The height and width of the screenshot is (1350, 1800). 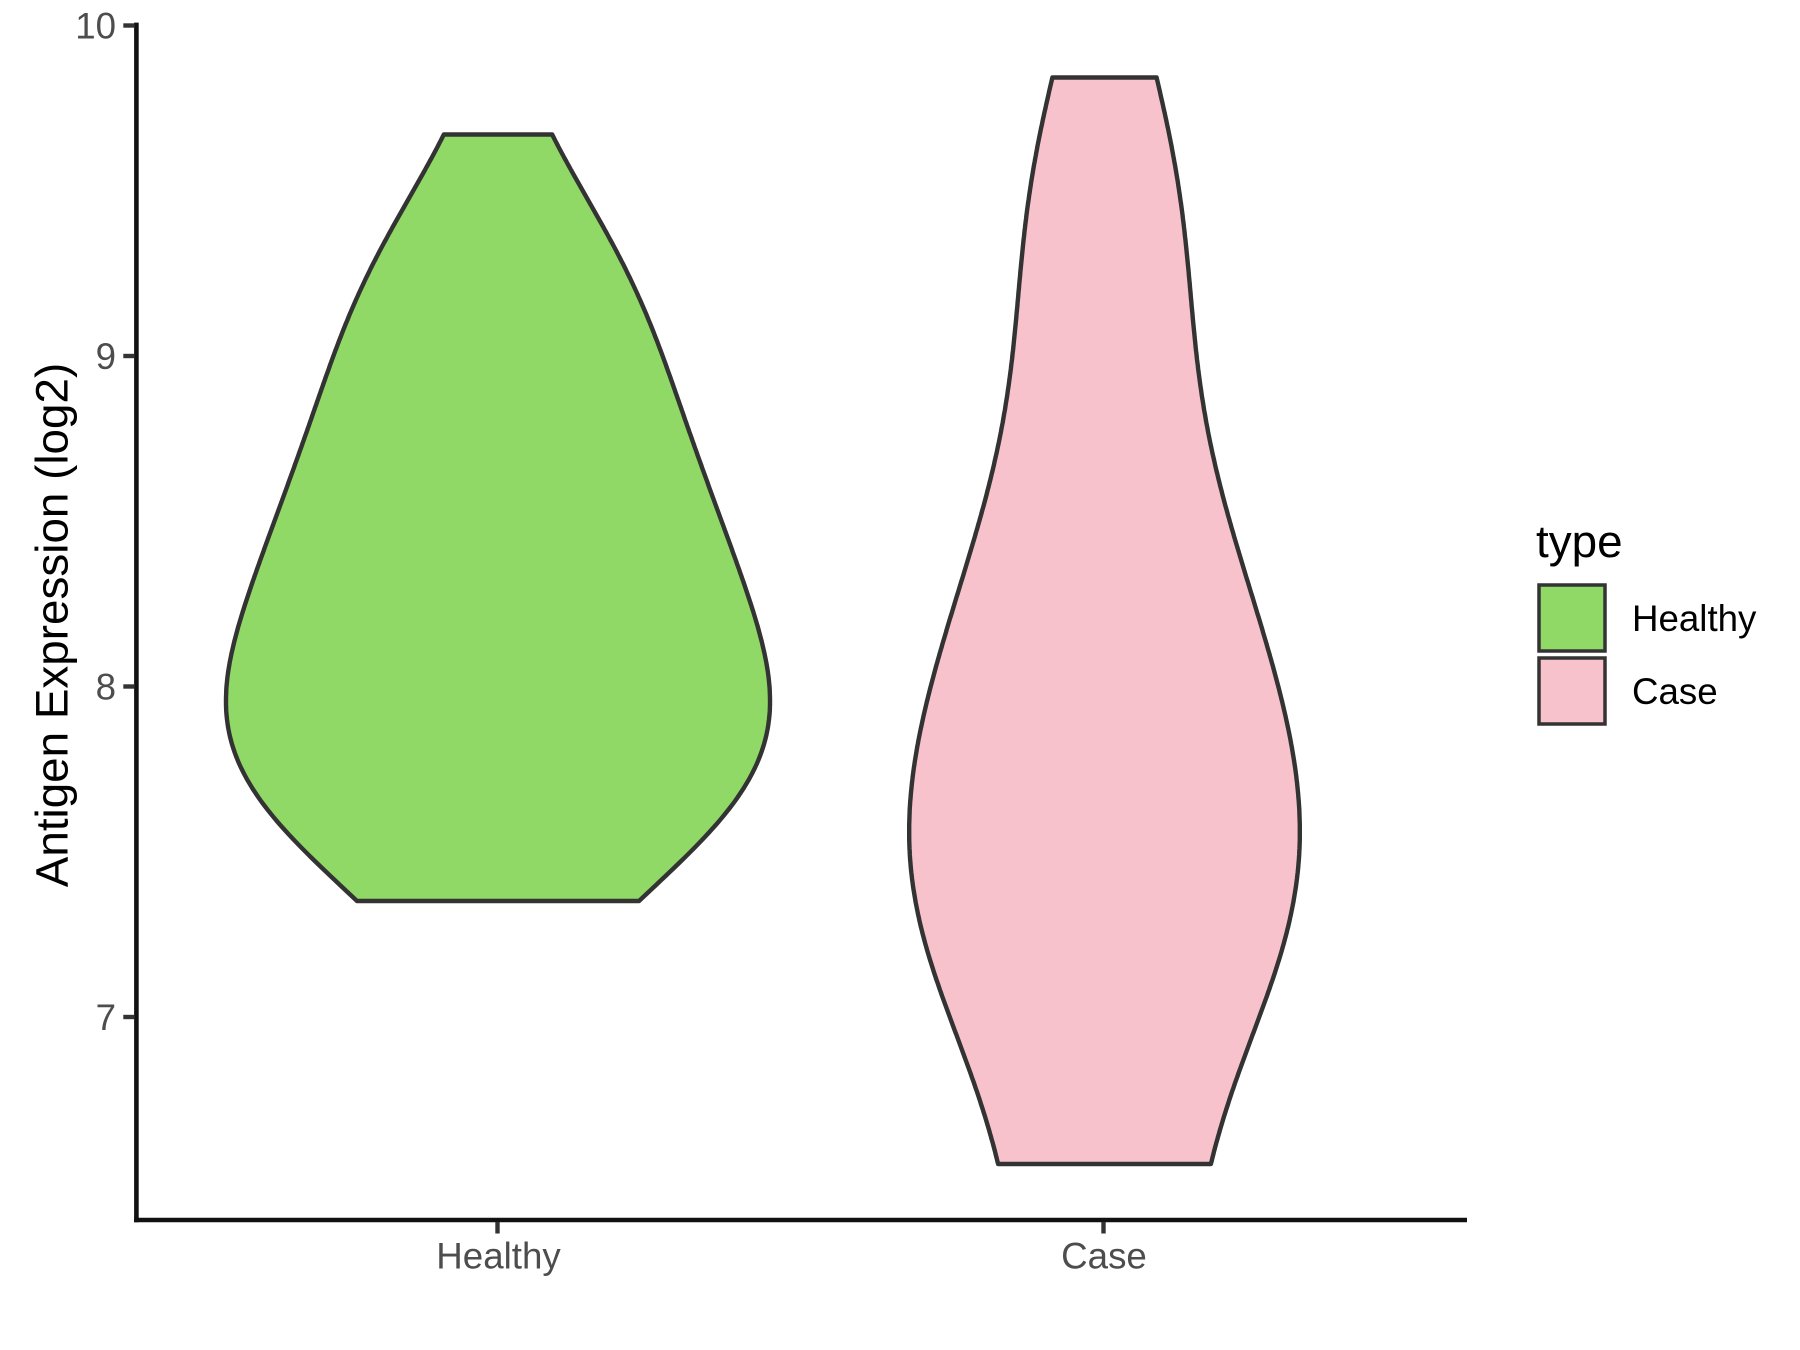 I want to click on svg-text: 10, so click(x=95, y=26).